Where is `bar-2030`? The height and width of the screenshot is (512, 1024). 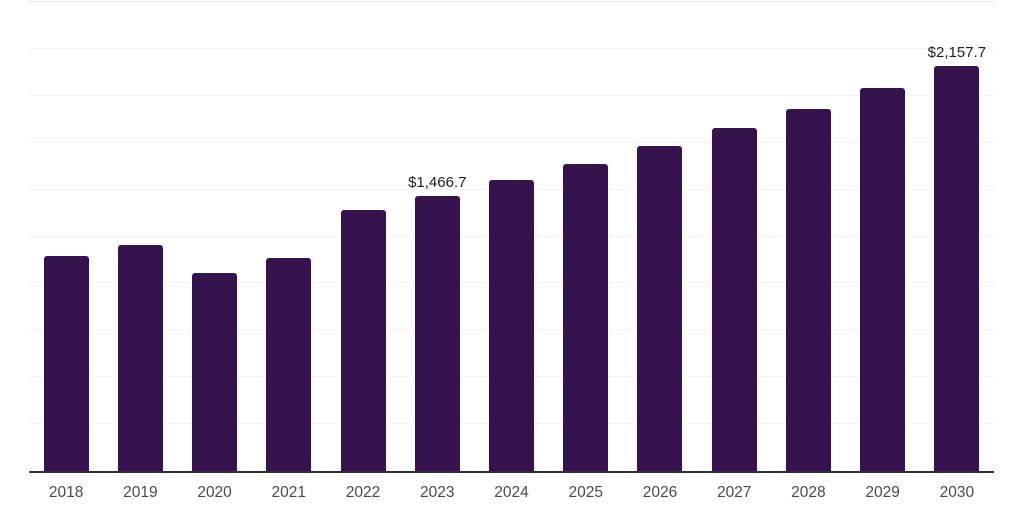 bar-2030 is located at coordinates (957, 268).